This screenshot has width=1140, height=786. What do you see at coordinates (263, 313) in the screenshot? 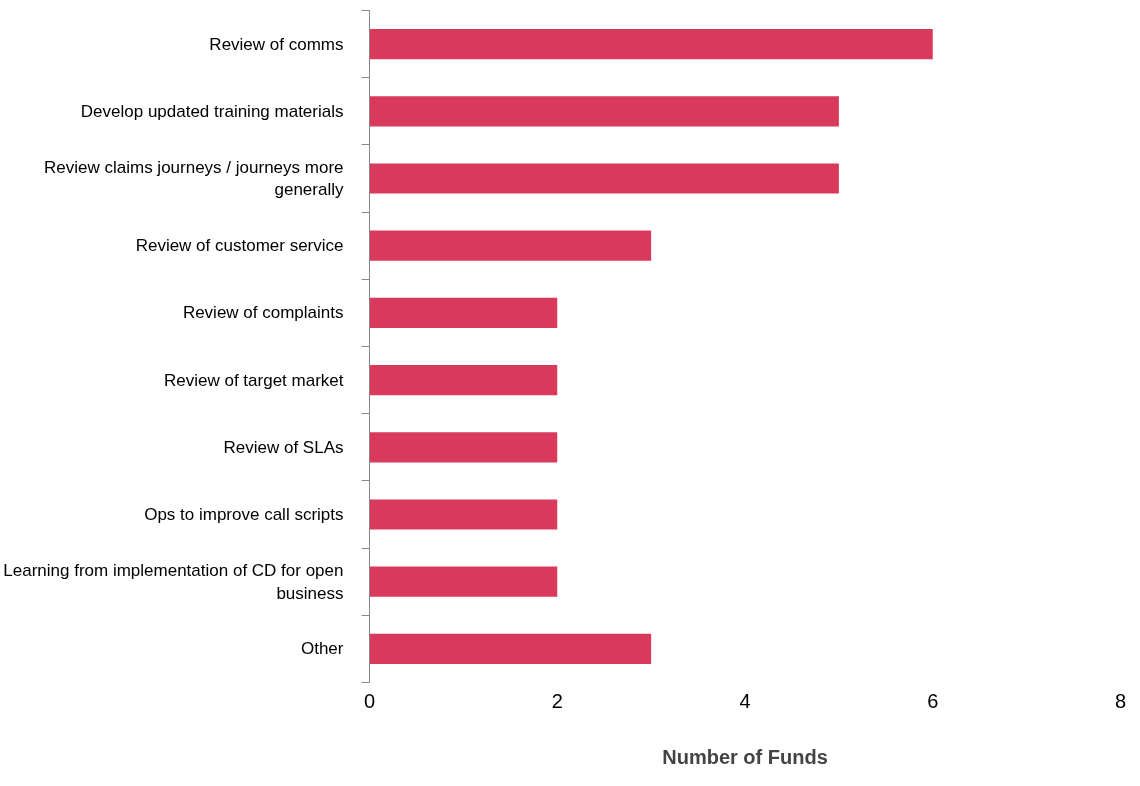
I see `y-tick-label: Review of complaints` at bounding box center [263, 313].